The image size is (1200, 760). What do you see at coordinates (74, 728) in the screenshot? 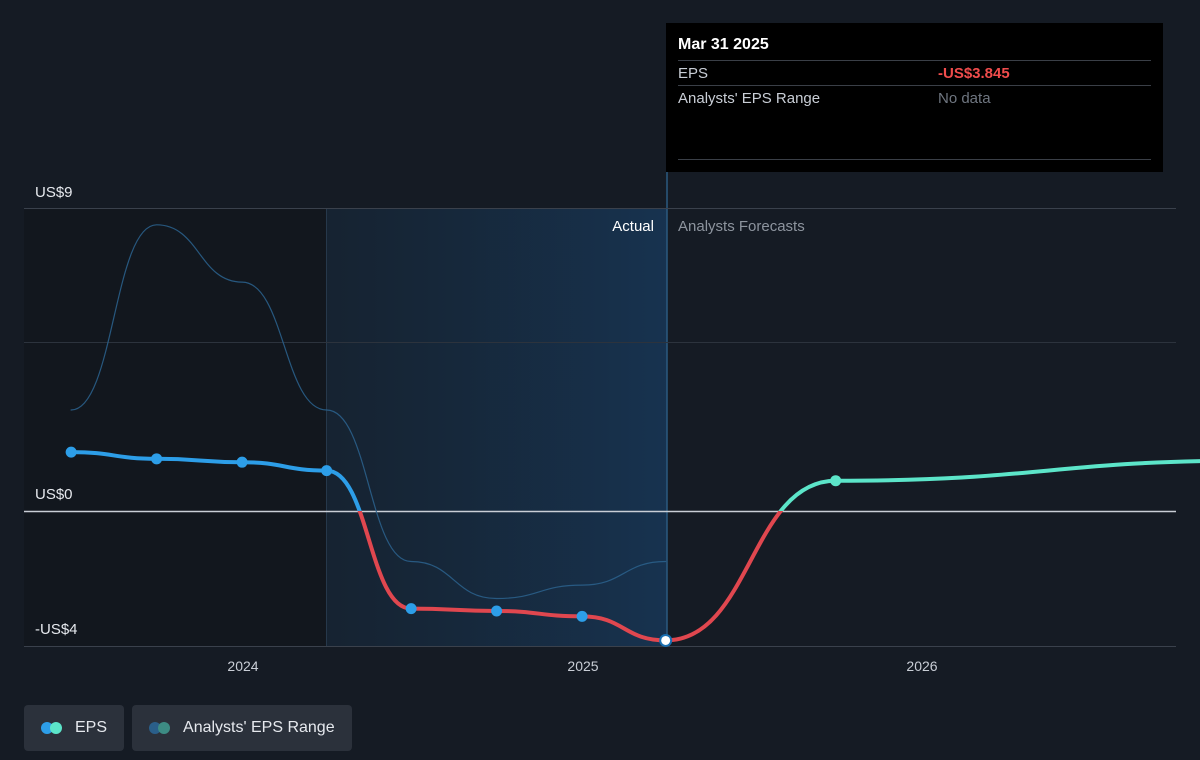
I see `legend-eps: EPS` at bounding box center [74, 728].